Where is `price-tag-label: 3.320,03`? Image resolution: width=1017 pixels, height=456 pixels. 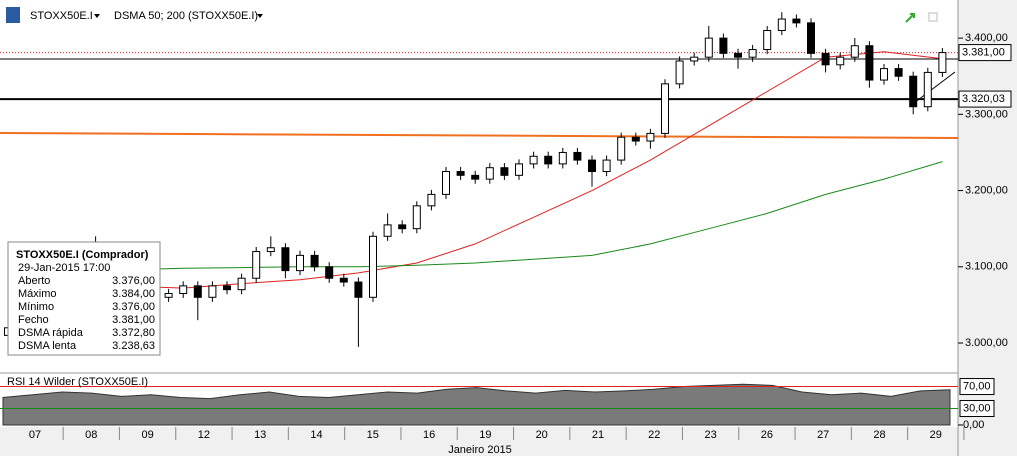
price-tag-label: 3.320,03 is located at coordinates (983, 99).